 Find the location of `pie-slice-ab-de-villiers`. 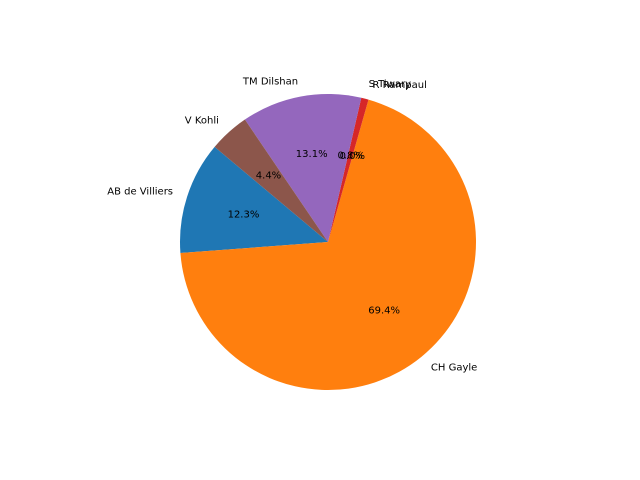

pie-slice-ab-de-villiers is located at coordinates (254, 200).